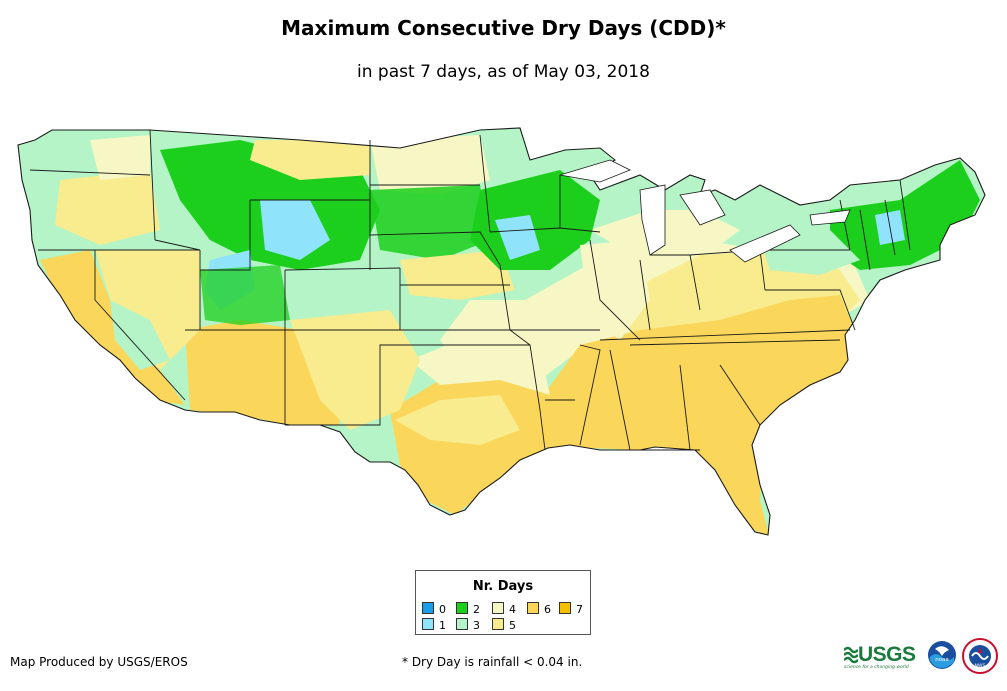 The image size is (1007, 691). I want to click on legend-label-0: 0, so click(442, 609).